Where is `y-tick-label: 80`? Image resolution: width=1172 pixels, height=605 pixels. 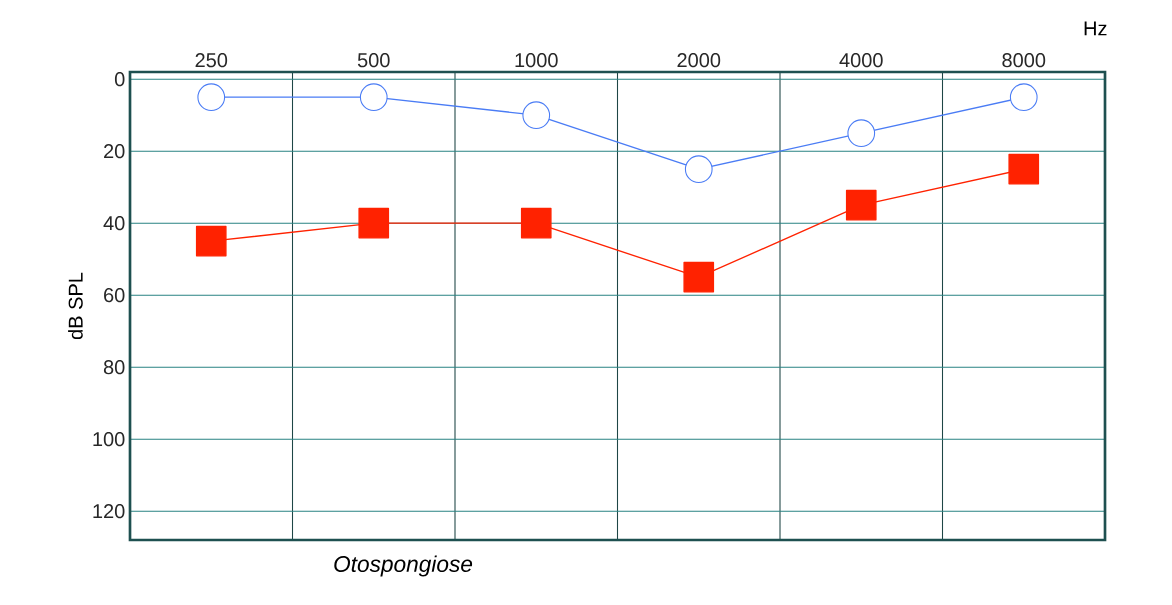
y-tick-label: 80 is located at coordinates (114, 367).